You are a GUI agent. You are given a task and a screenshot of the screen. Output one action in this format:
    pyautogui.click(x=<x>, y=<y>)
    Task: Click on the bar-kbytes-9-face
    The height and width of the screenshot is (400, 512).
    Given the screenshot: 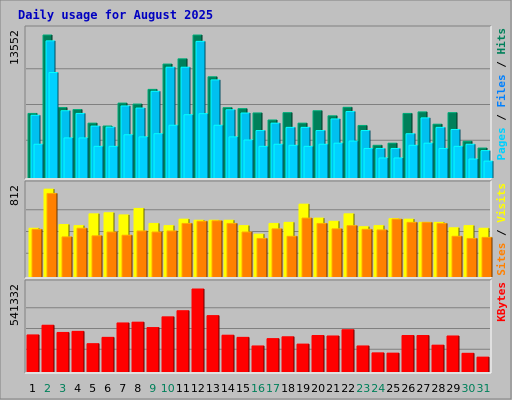 What is the action you would take?
    pyautogui.click(x=153, y=349)
    